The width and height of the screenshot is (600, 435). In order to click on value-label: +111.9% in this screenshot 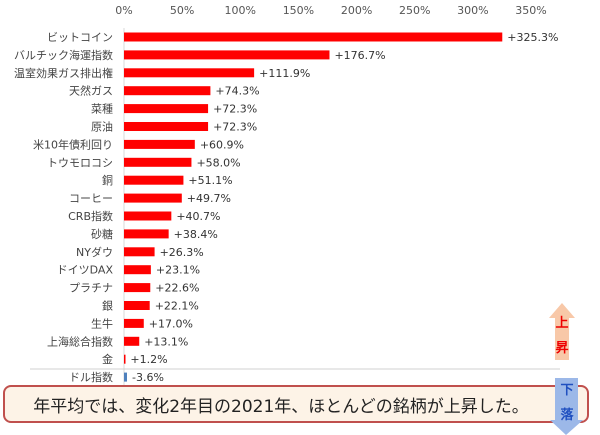, I will do `click(284, 73)`.